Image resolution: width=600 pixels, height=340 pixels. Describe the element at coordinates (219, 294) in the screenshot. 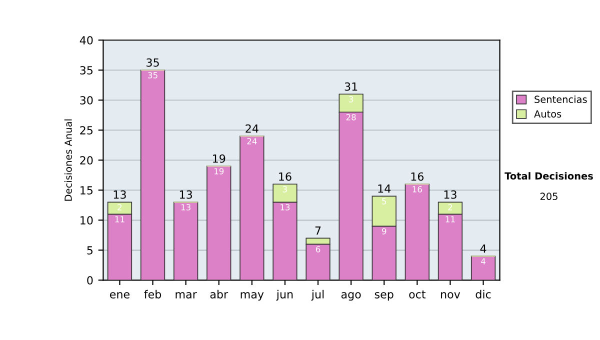

I see `x-tick-label: abr` at that location.